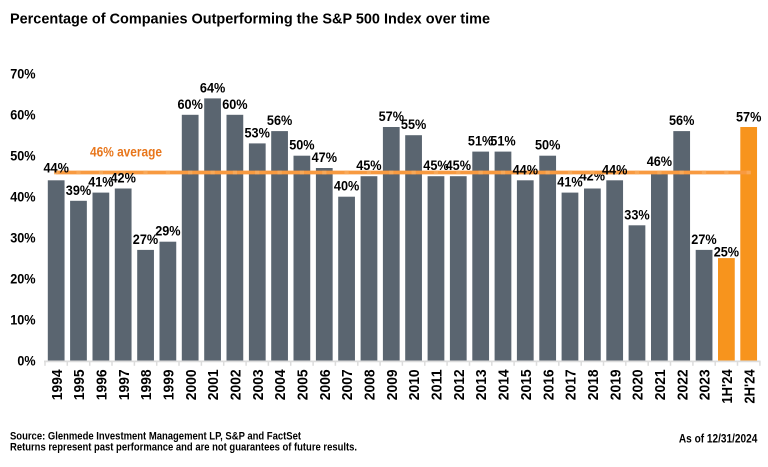  Describe the element at coordinates (549, 384) in the screenshot. I see `svg-text: 2016` at that location.